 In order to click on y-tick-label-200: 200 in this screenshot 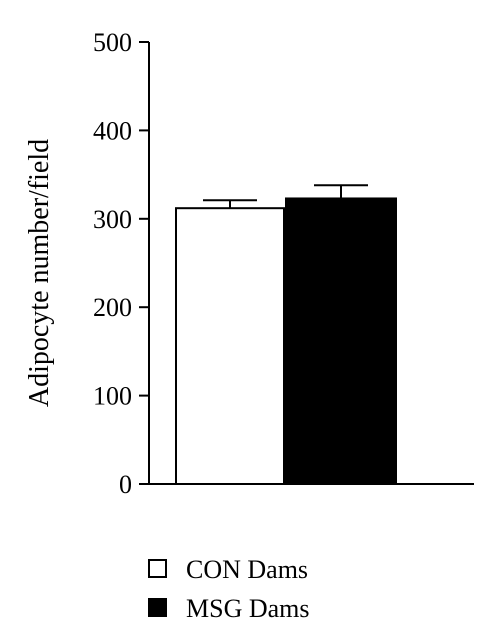, I will do `click(112, 307)`.